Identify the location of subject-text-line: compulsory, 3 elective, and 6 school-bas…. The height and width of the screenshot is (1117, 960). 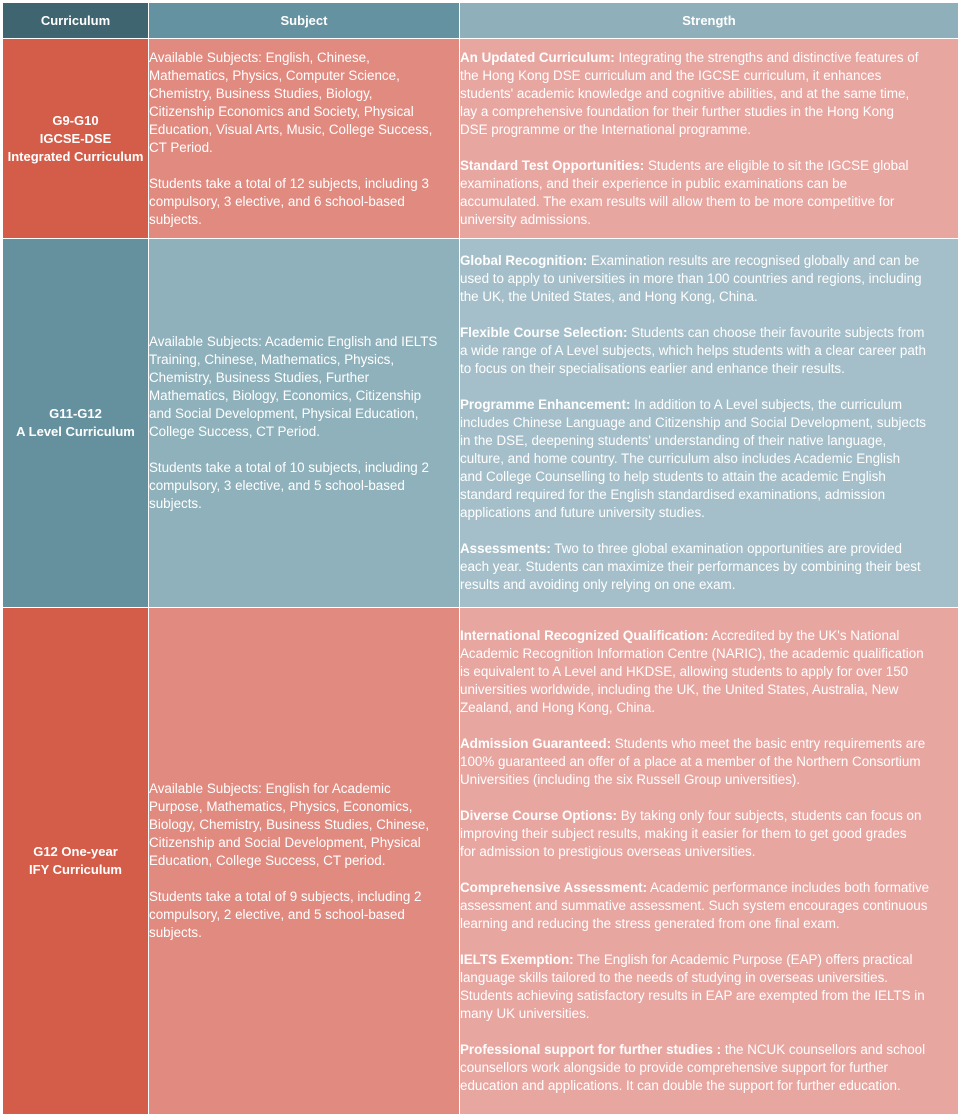
(277, 201).